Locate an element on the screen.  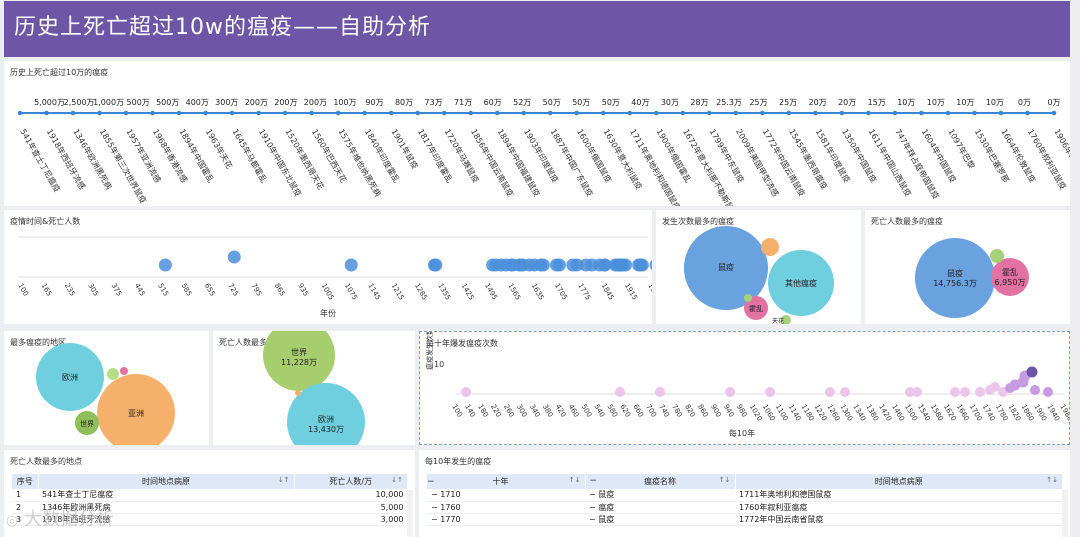
table-row: − 1710− 鼠疫 1711年奥地利和德国鼠疫 is located at coordinates (745, 495).